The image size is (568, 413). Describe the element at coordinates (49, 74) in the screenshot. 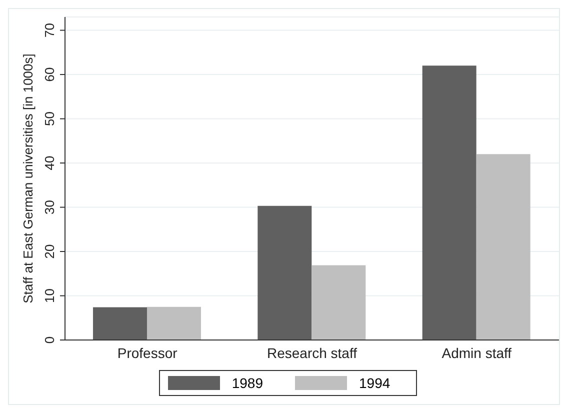

I see `y-tick-label: 60` at that location.